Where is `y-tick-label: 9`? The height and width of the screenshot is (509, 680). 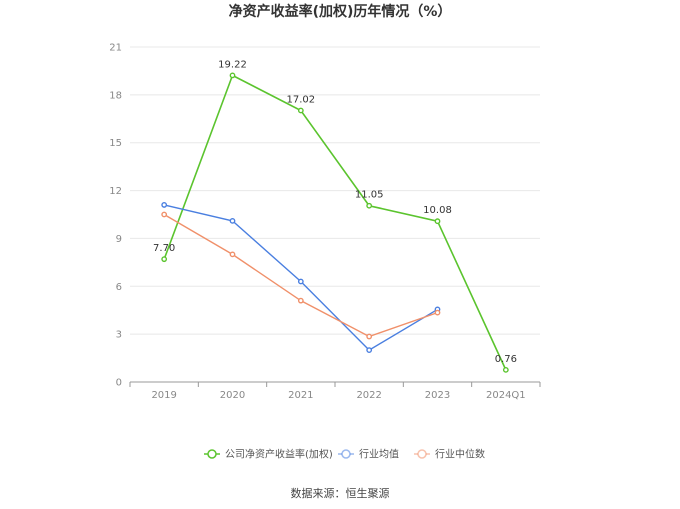 y-tick-label: 9 is located at coordinates (119, 239).